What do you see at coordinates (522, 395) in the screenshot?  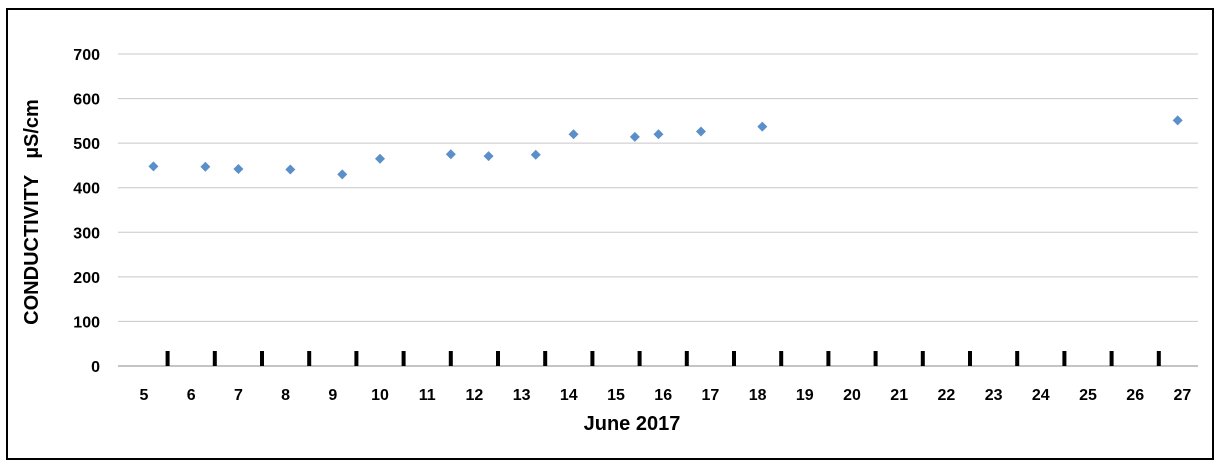 I see `x-tick-label: 13` at bounding box center [522, 395].